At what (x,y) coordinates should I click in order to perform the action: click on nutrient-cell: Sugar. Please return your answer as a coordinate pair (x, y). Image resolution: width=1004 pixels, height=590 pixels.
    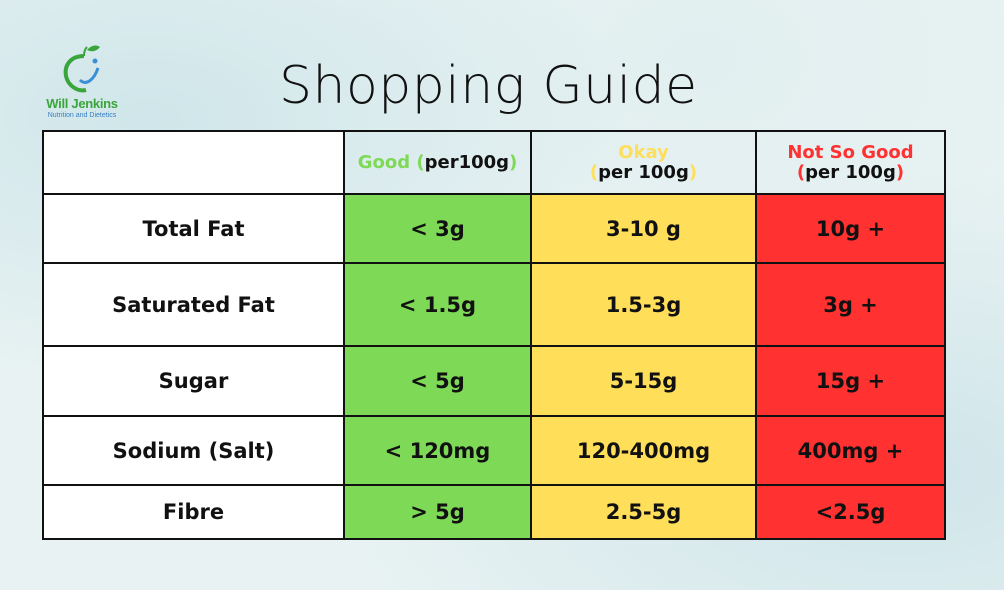
    Looking at the image, I should click on (193, 381).